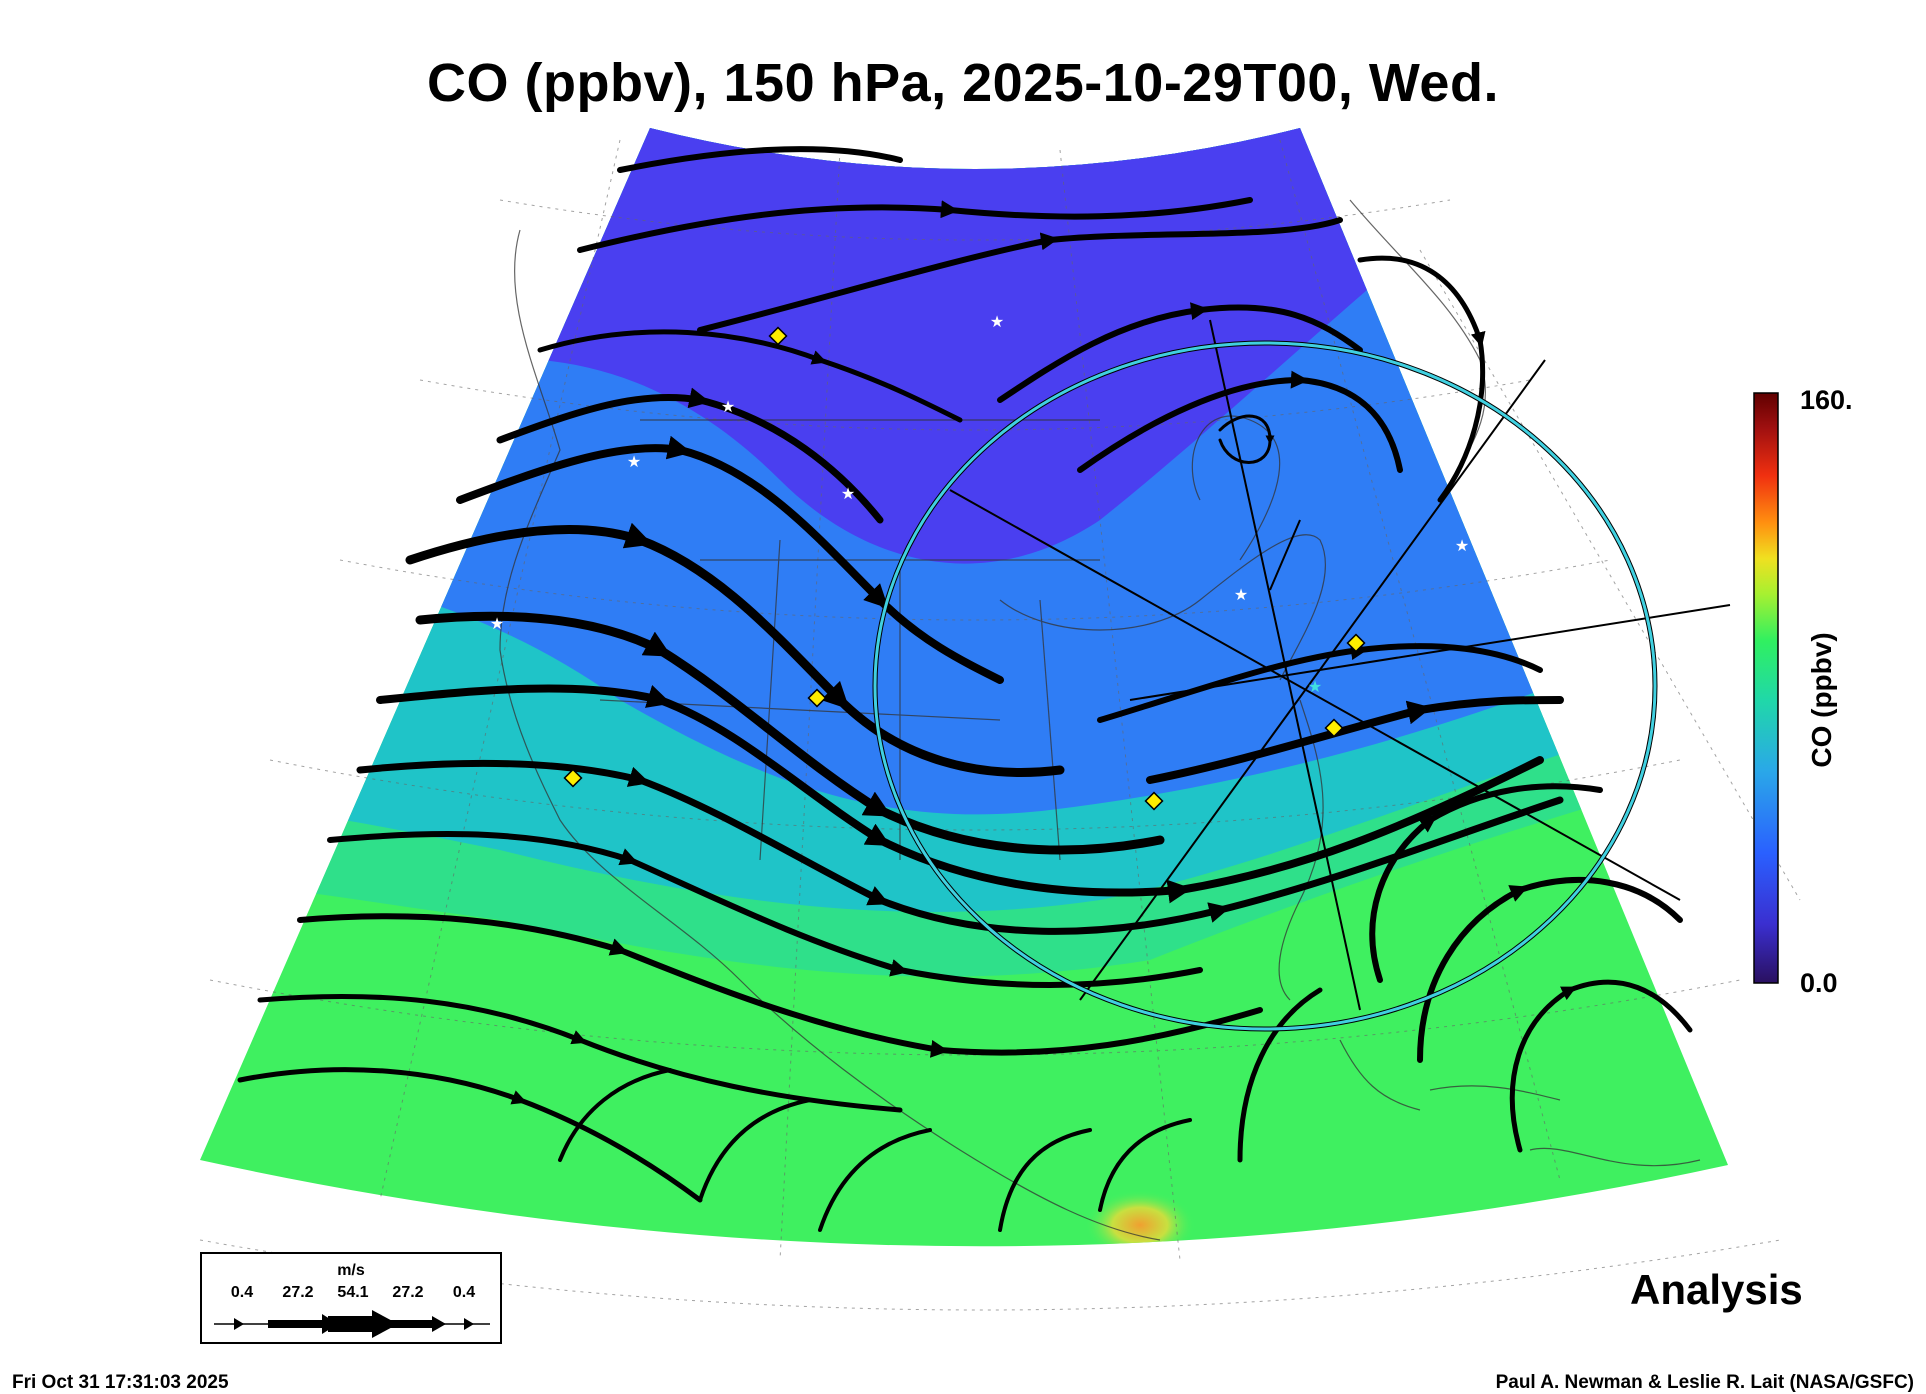 The height and width of the screenshot is (1394, 1926). What do you see at coordinates (963, 83) in the screenshot?
I see `map-title: CO (ppbv), 150 hPa, 2025-10-29T00, Wed.` at bounding box center [963, 83].